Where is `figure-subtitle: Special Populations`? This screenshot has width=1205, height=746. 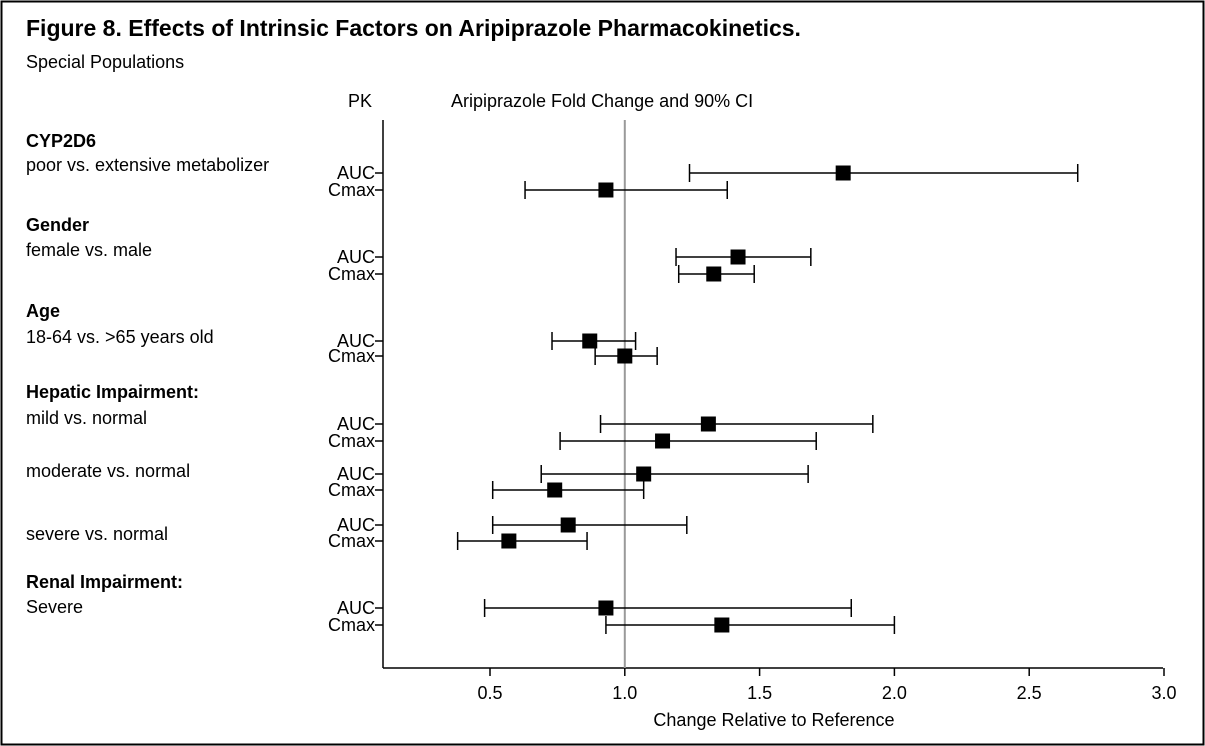
figure-subtitle: Special Populations is located at coordinates (105, 62).